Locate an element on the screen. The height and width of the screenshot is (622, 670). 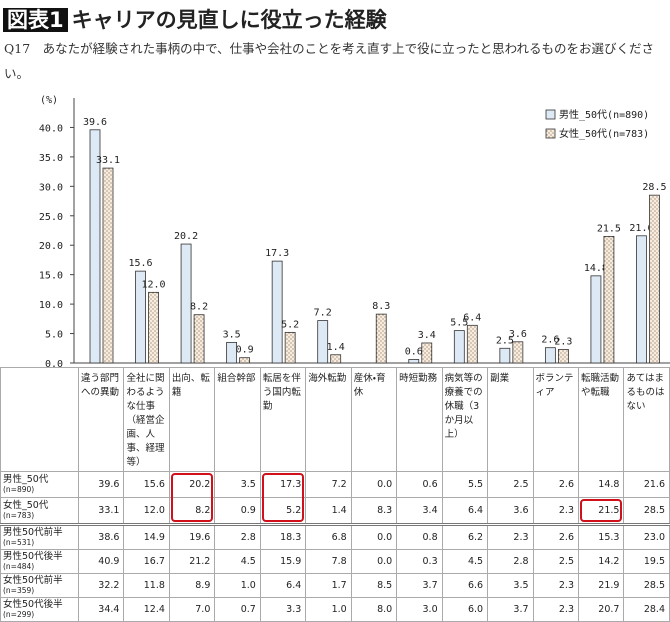
cell: 6.6 is located at coordinates (465, 585).